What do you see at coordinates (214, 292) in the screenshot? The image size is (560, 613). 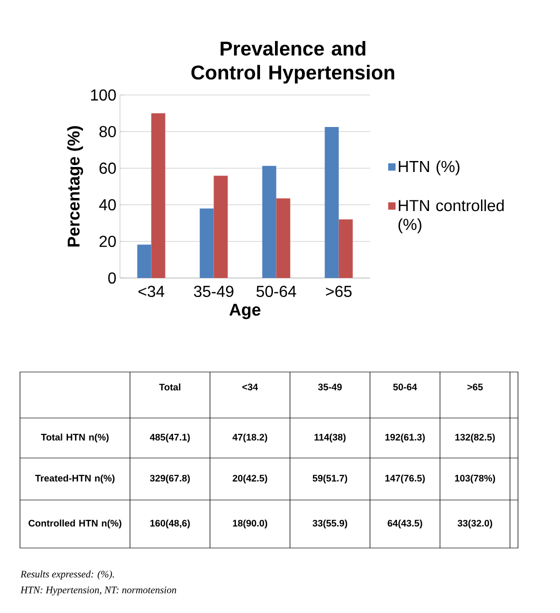 I see `x-tick-label: 35-49` at bounding box center [214, 292].